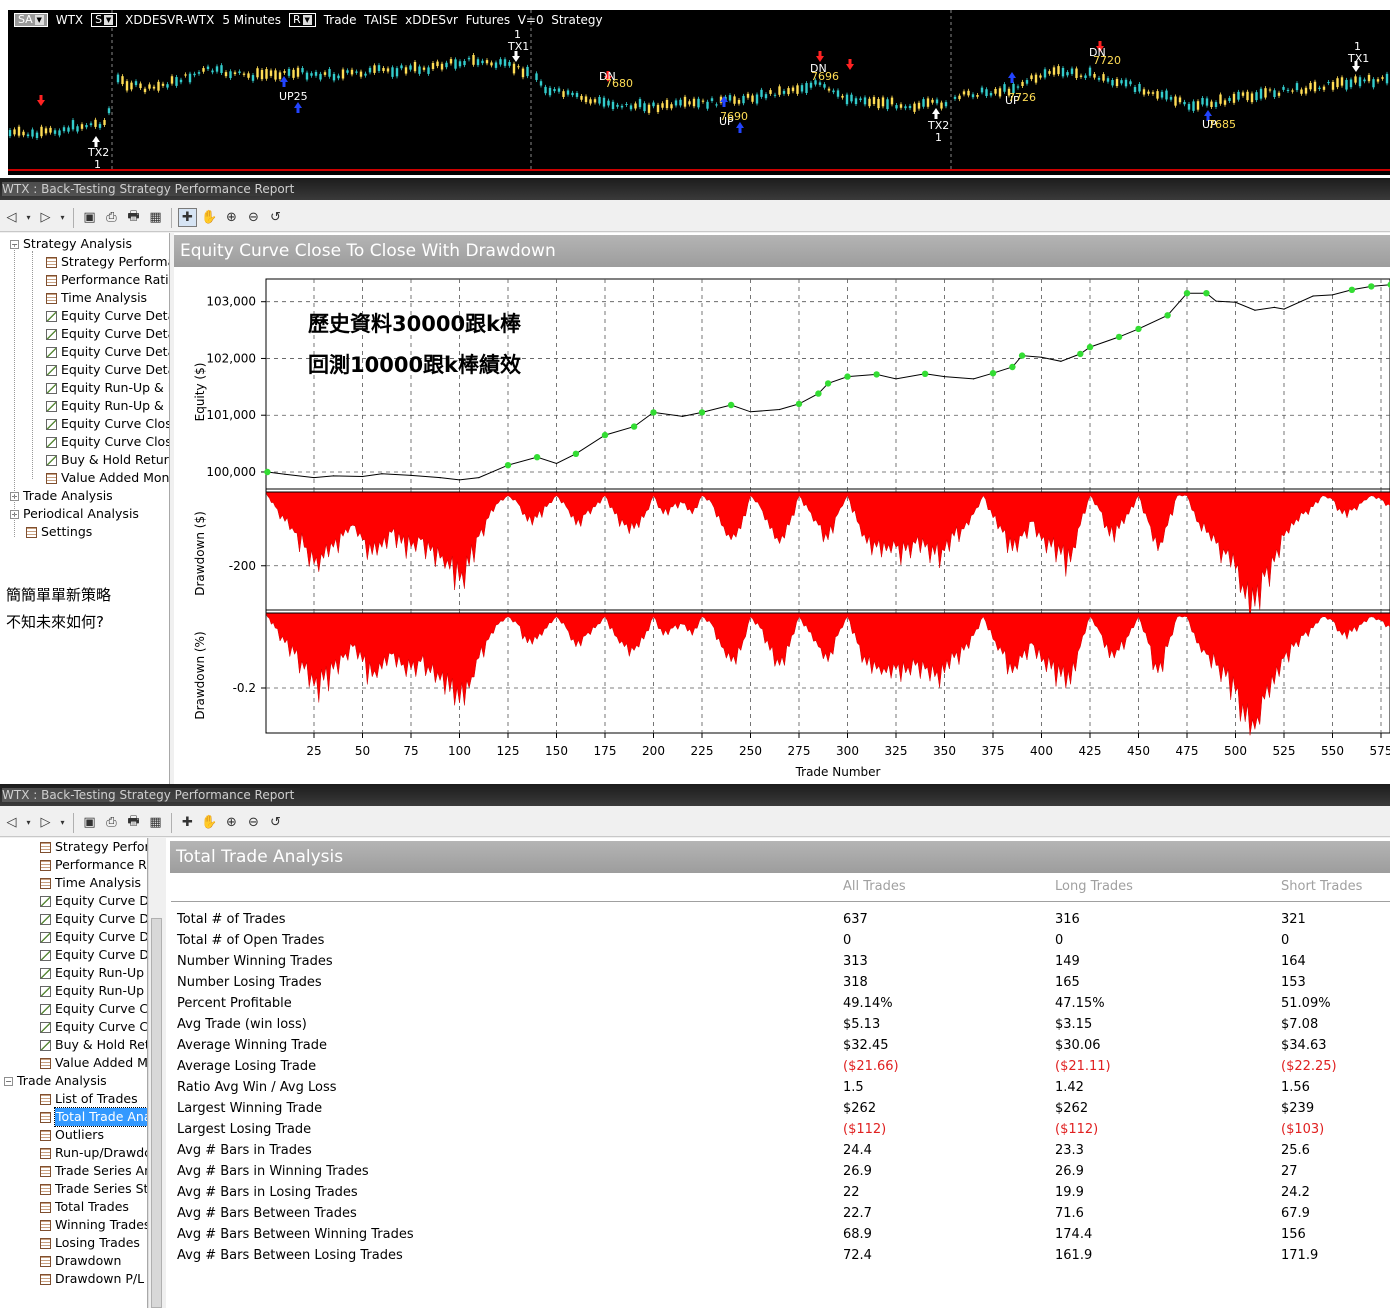 This screenshot has width=1390, height=1308. What do you see at coordinates (93, 865) in the screenshot?
I see `tree-item: Performance Ra` at bounding box center [93, 865].